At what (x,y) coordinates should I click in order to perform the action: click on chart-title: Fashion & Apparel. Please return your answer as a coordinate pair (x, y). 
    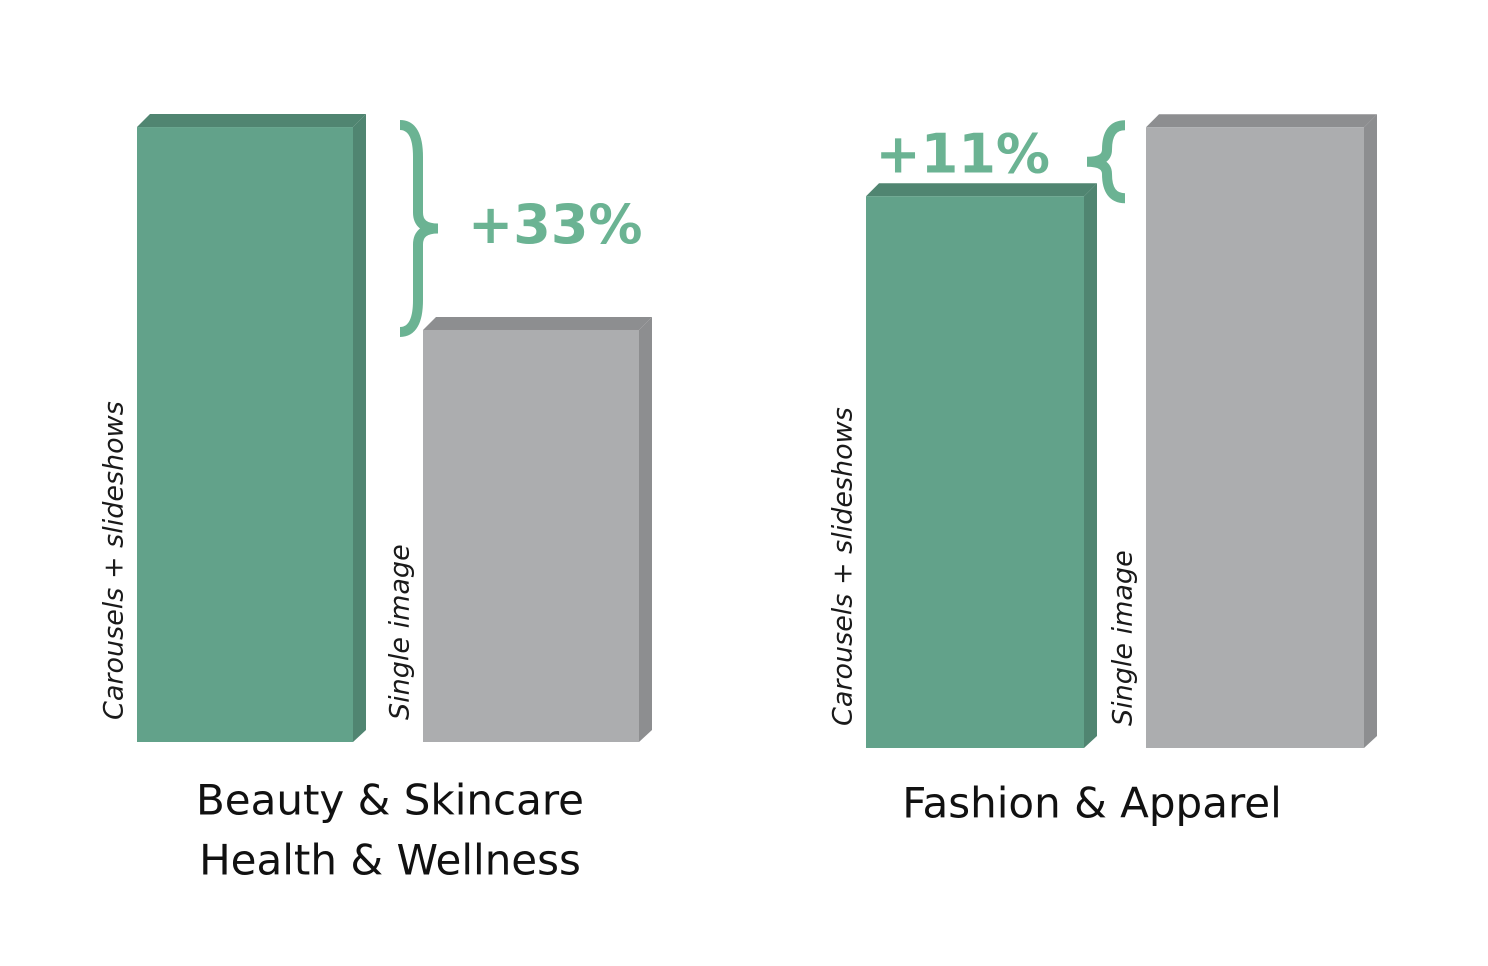
    Looking at the image, I should click on (1092, 803).